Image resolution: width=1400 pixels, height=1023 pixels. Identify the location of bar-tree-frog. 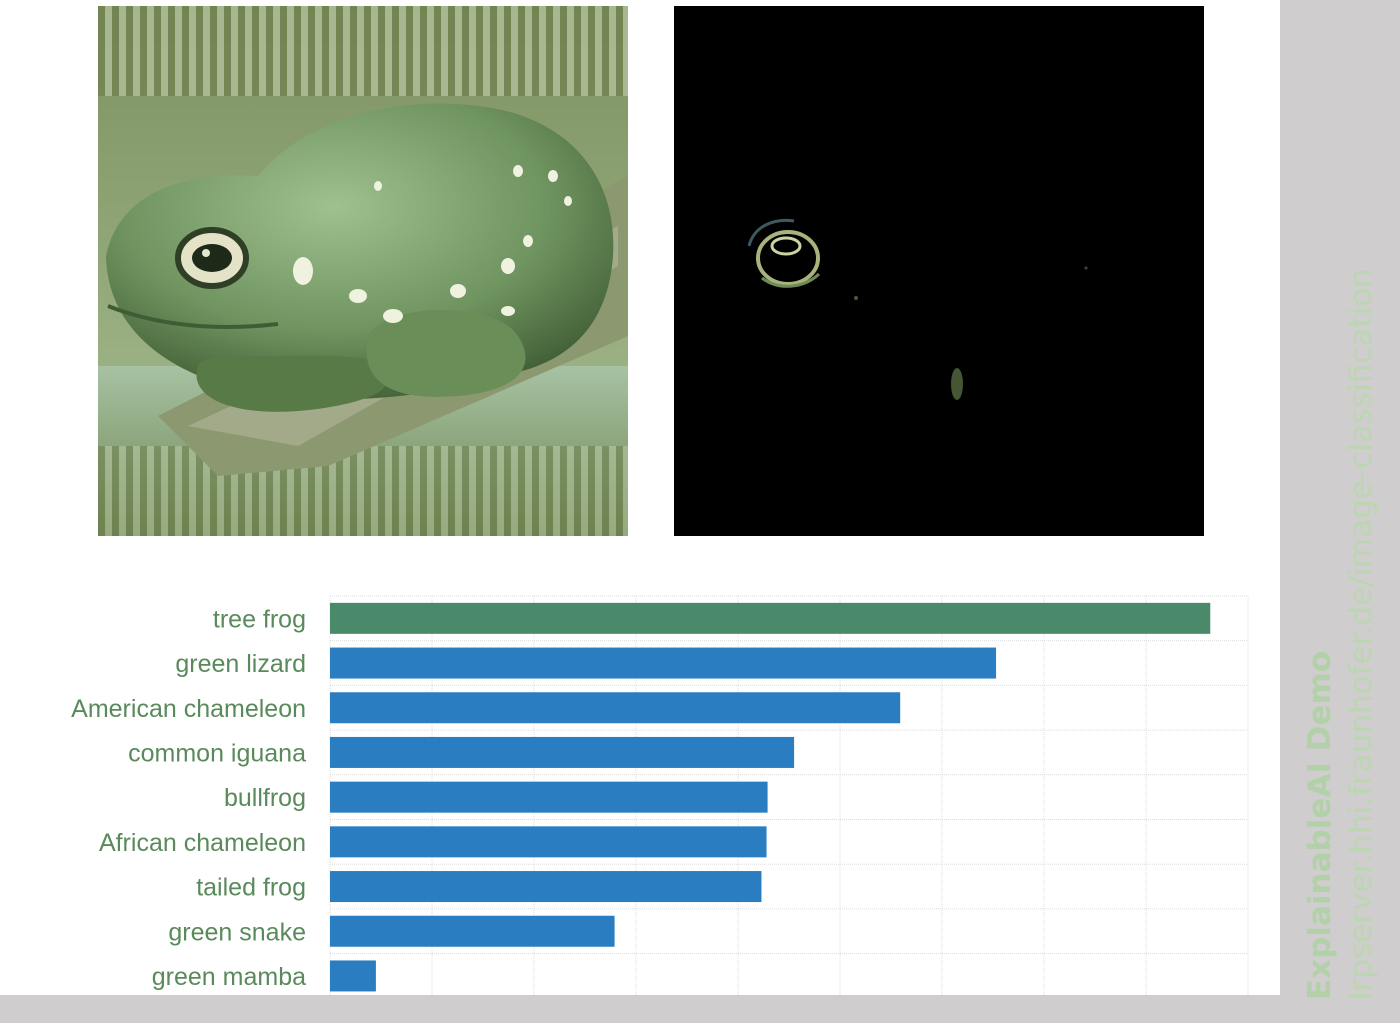
(770, 618).